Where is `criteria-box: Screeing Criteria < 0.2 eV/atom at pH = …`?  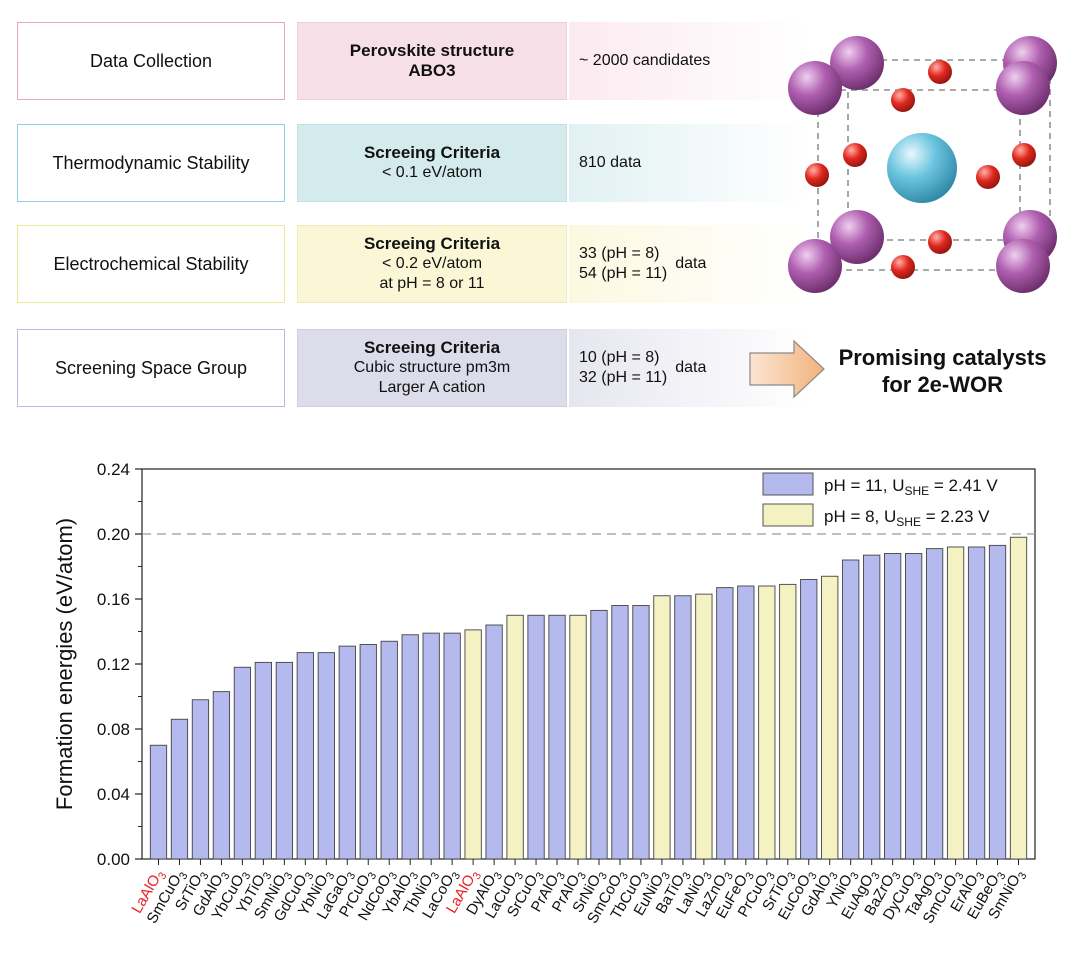
criteria-box: Screeing Criteria < 0.2 eV/atom at pH = … is located at coordinates (432, 264).